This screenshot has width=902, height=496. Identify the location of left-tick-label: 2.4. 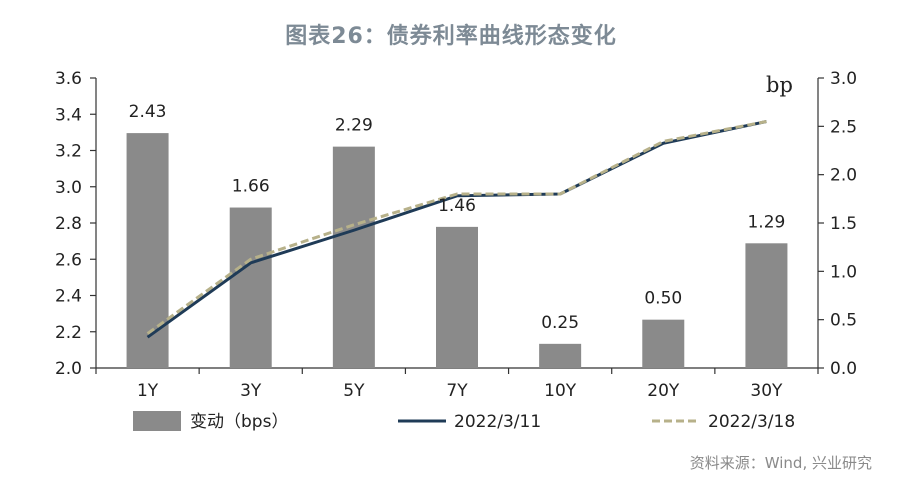
(68, 297).